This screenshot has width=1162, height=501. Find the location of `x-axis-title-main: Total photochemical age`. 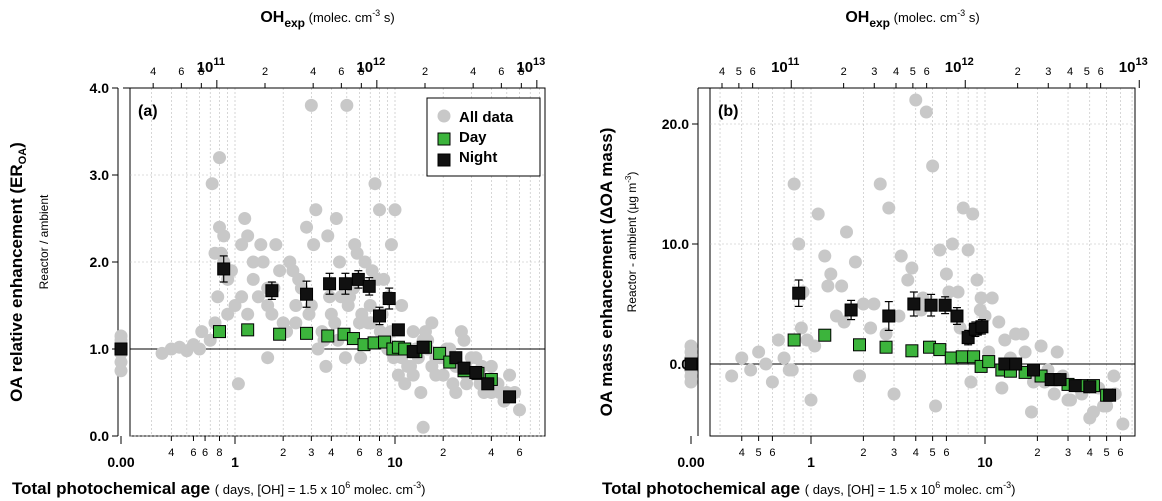

x-axis-title-main: Total photochemical age is located at coordinates (701, 488).